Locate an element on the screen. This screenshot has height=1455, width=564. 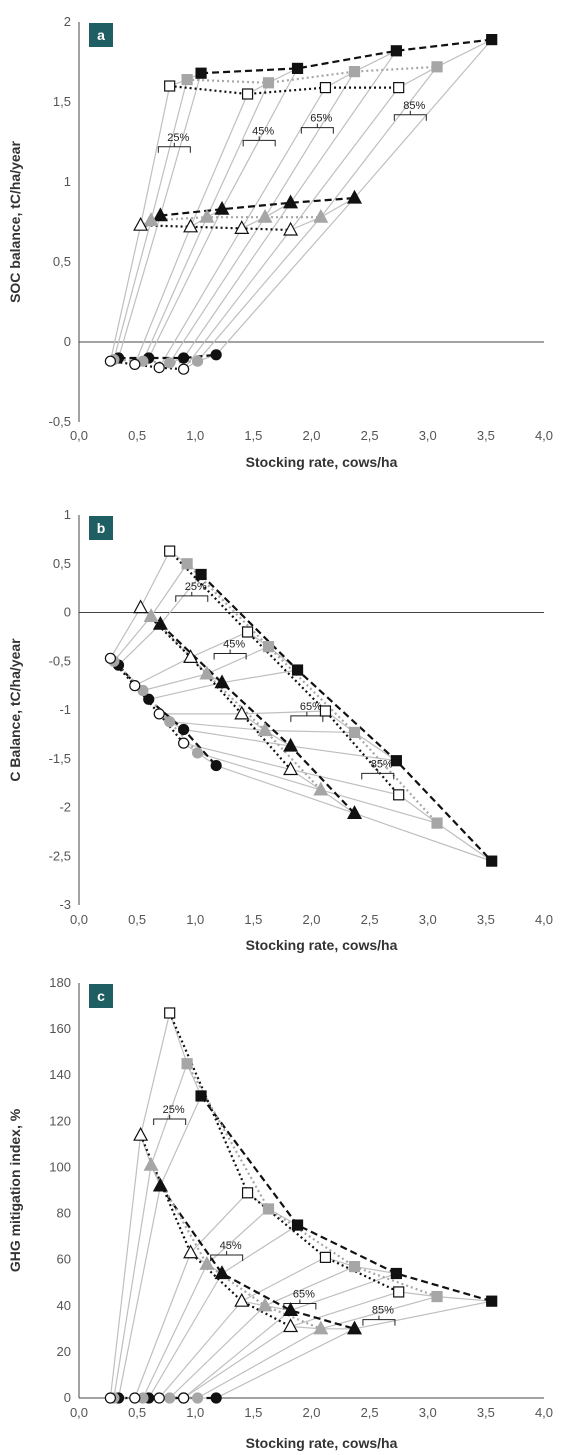
bracket-label: 45% is located at coordinates (231, 1246).